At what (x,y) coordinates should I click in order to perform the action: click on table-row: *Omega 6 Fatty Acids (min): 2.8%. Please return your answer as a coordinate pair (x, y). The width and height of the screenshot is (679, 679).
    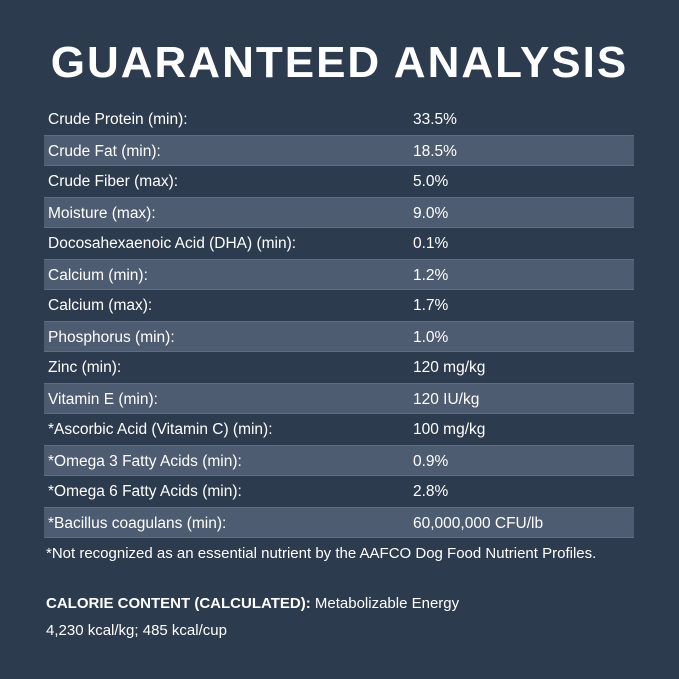
    Looking at the image, I should click on (339, 491).